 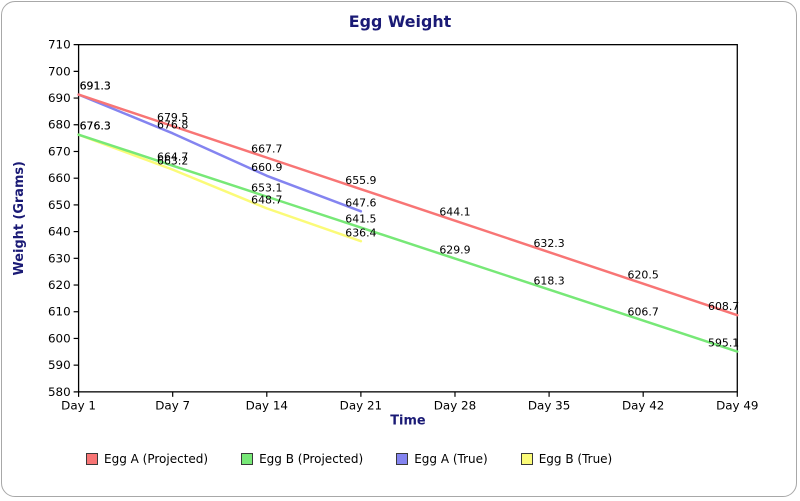 What do you see at coordinates (266, 188) in the screenshot?
I see `point-label: 653.1` at bounding box center [266, 188].